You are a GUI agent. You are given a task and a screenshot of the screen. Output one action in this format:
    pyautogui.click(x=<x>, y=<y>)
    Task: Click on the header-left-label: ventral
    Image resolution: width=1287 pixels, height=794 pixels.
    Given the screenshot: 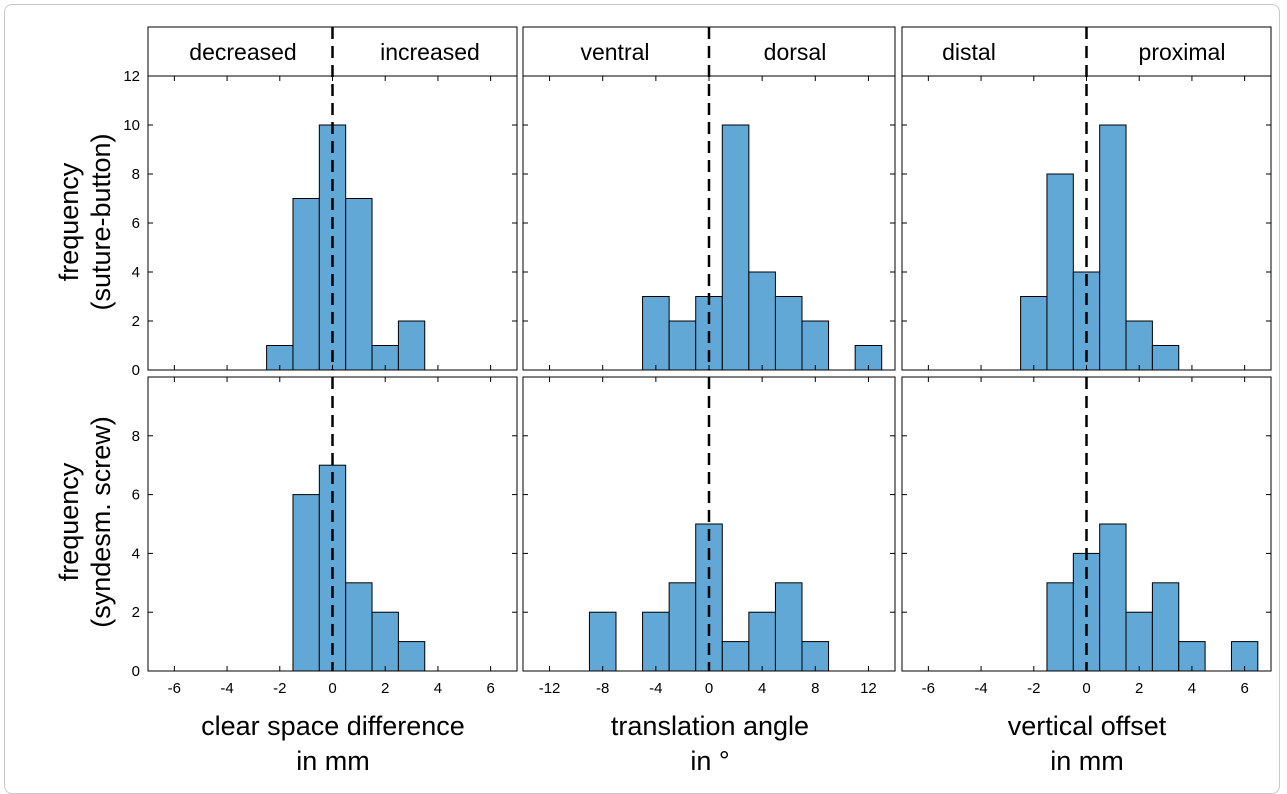 What is the action you would take?
    pyautogui.click(x=614, y=52)
    